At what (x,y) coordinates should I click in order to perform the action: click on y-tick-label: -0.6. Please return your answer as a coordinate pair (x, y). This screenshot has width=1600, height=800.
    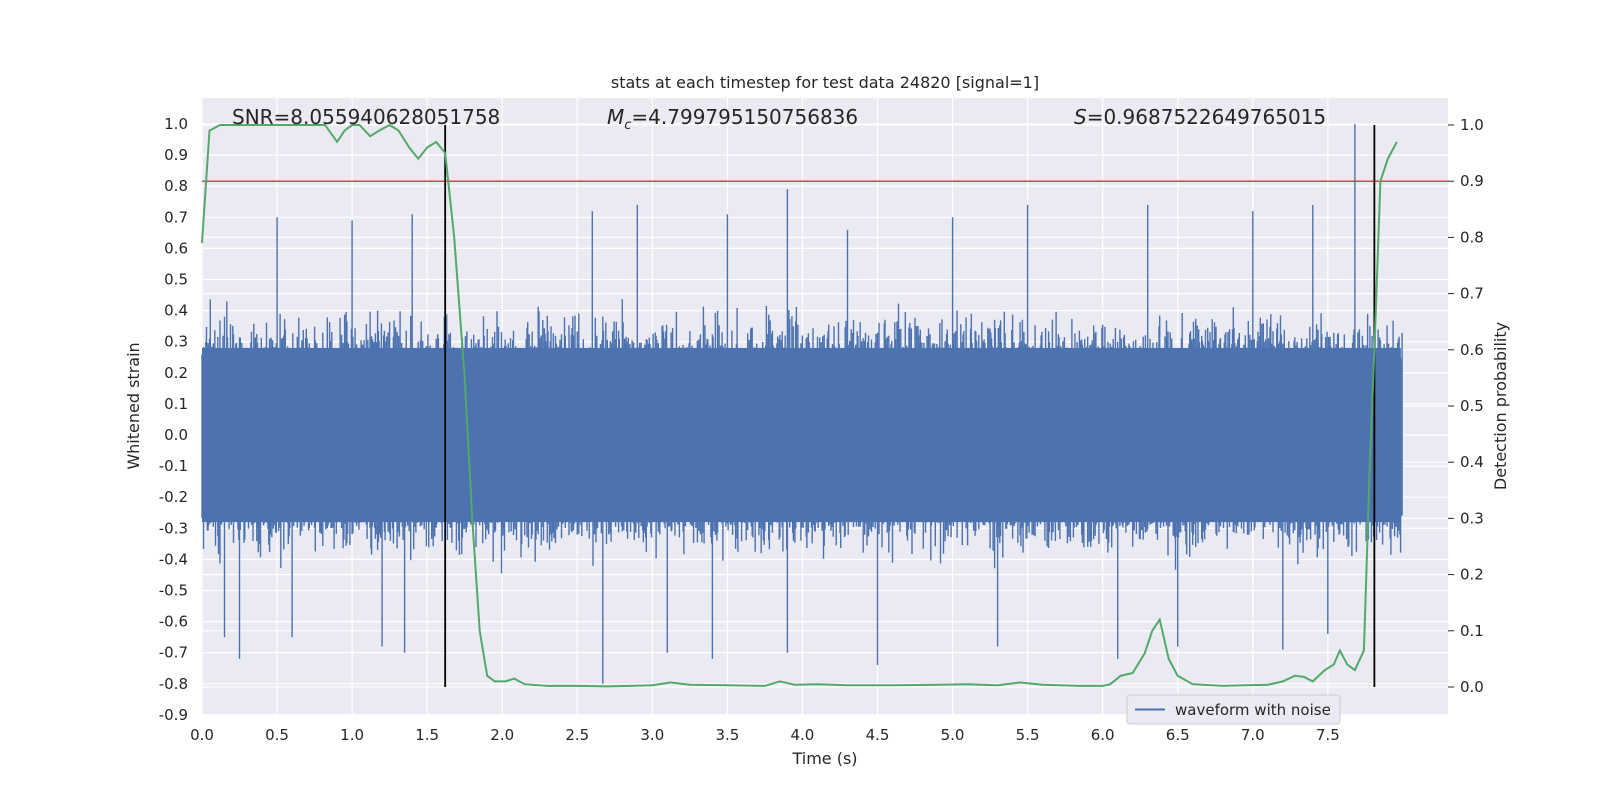
    Looking at the image, I should click on (173, 622).